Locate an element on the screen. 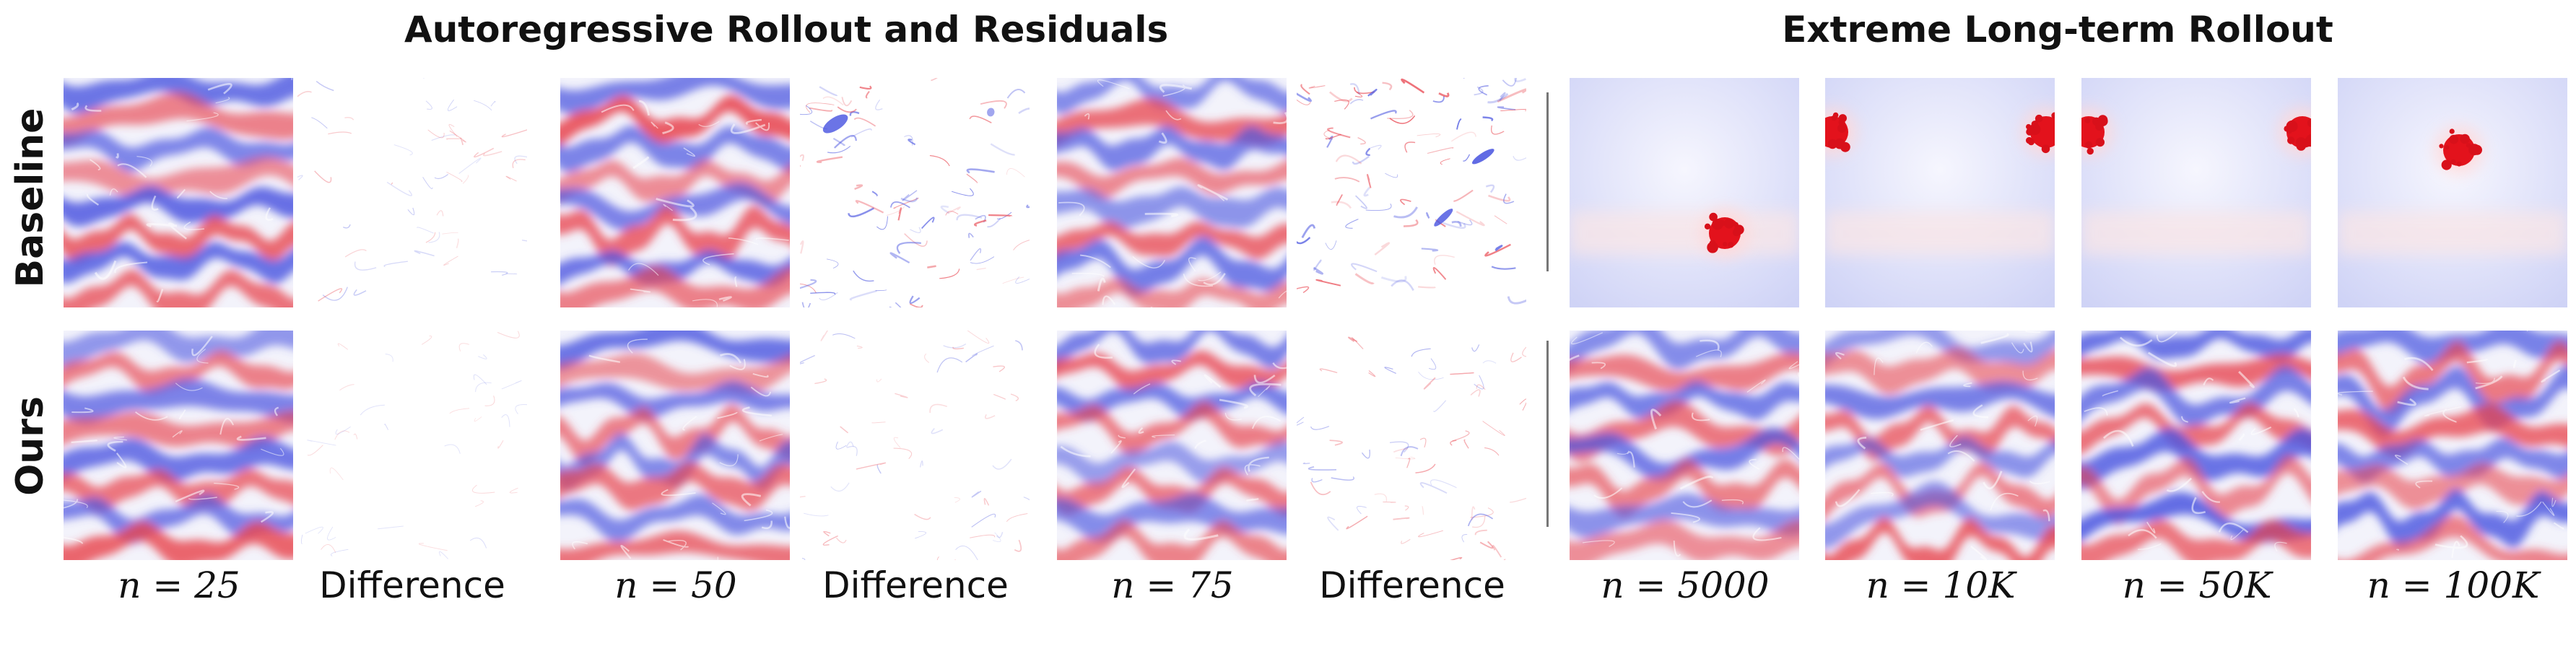 The width and height of the screenshot is (2576, 664). divider-ours is located at coordinates (1547, 434).